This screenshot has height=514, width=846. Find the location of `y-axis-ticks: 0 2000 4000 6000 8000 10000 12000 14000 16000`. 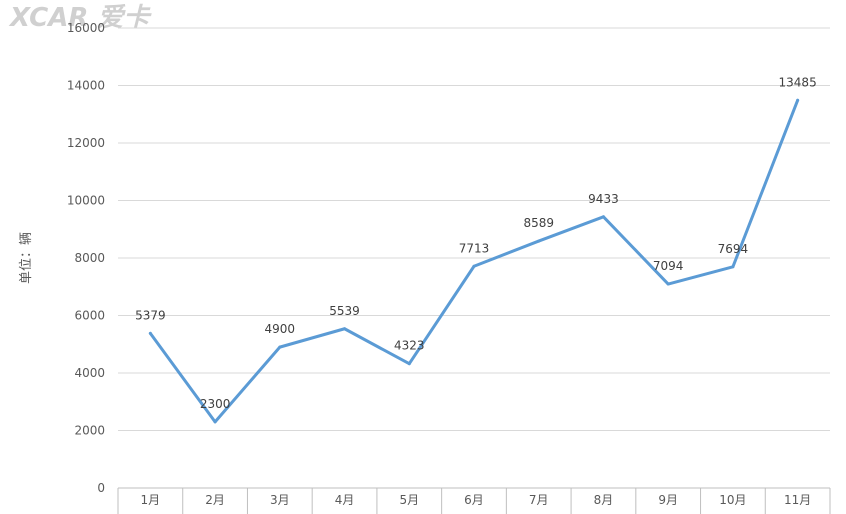

y-axis-ticks: 0 2000 4000 6000 8000 10000 12000 14000 16000 is located at coordinates (86, 258).